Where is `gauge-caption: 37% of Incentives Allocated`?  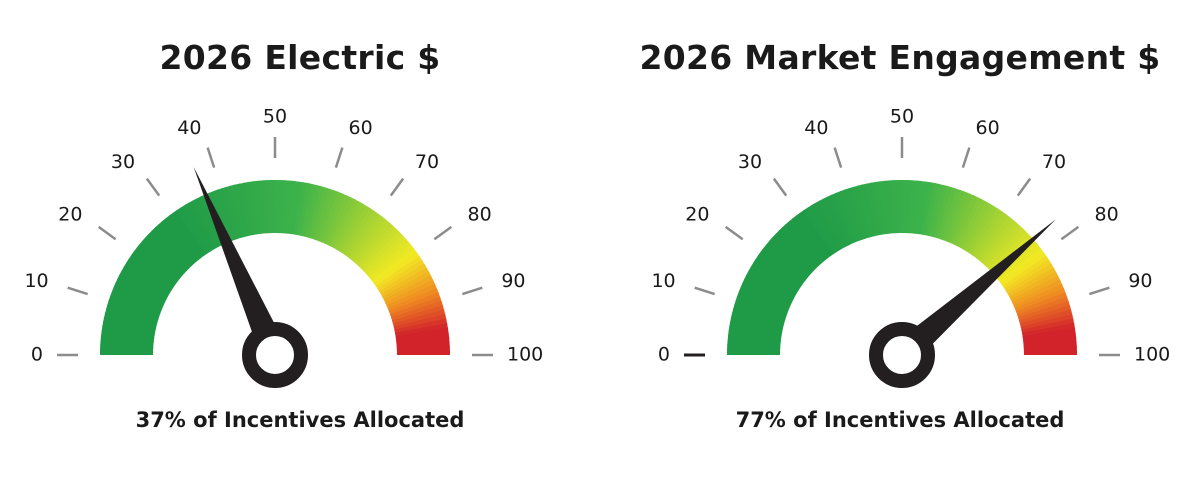 gauge-caption: 37% of Incentives Allocated is located at coordinates (300, 420).